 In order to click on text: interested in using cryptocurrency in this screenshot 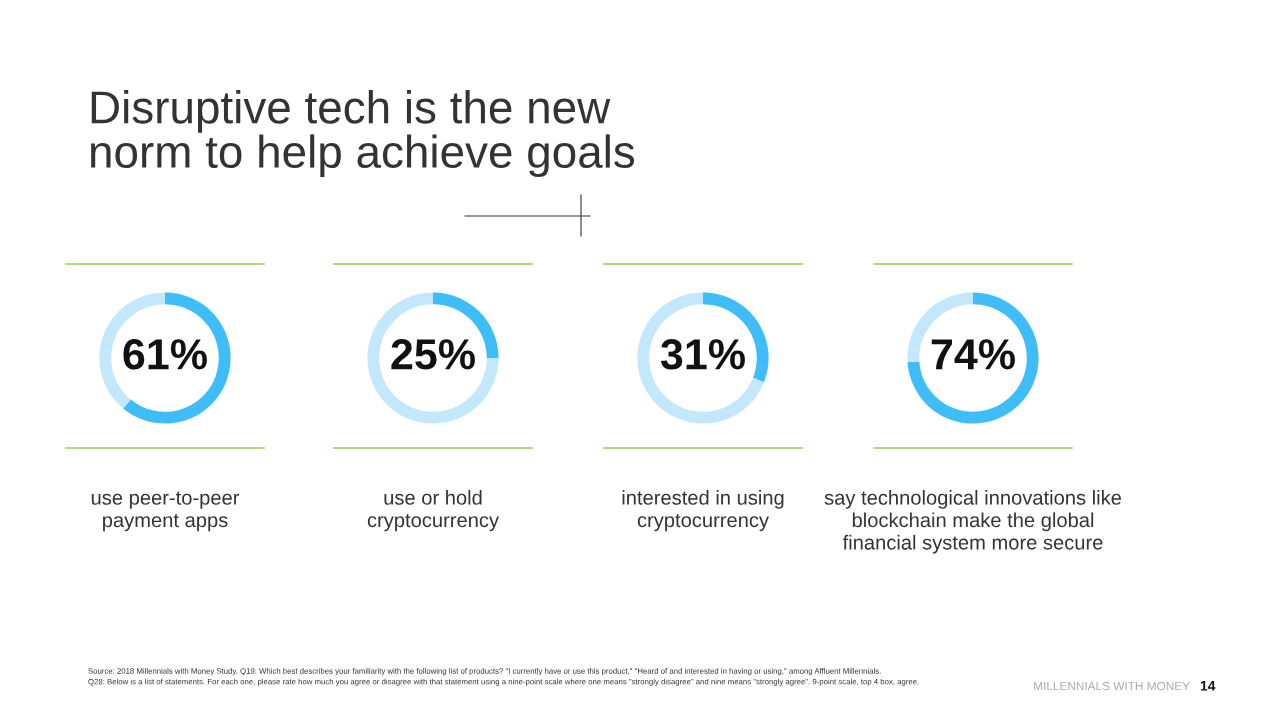, I will do `click(703, 511)`.